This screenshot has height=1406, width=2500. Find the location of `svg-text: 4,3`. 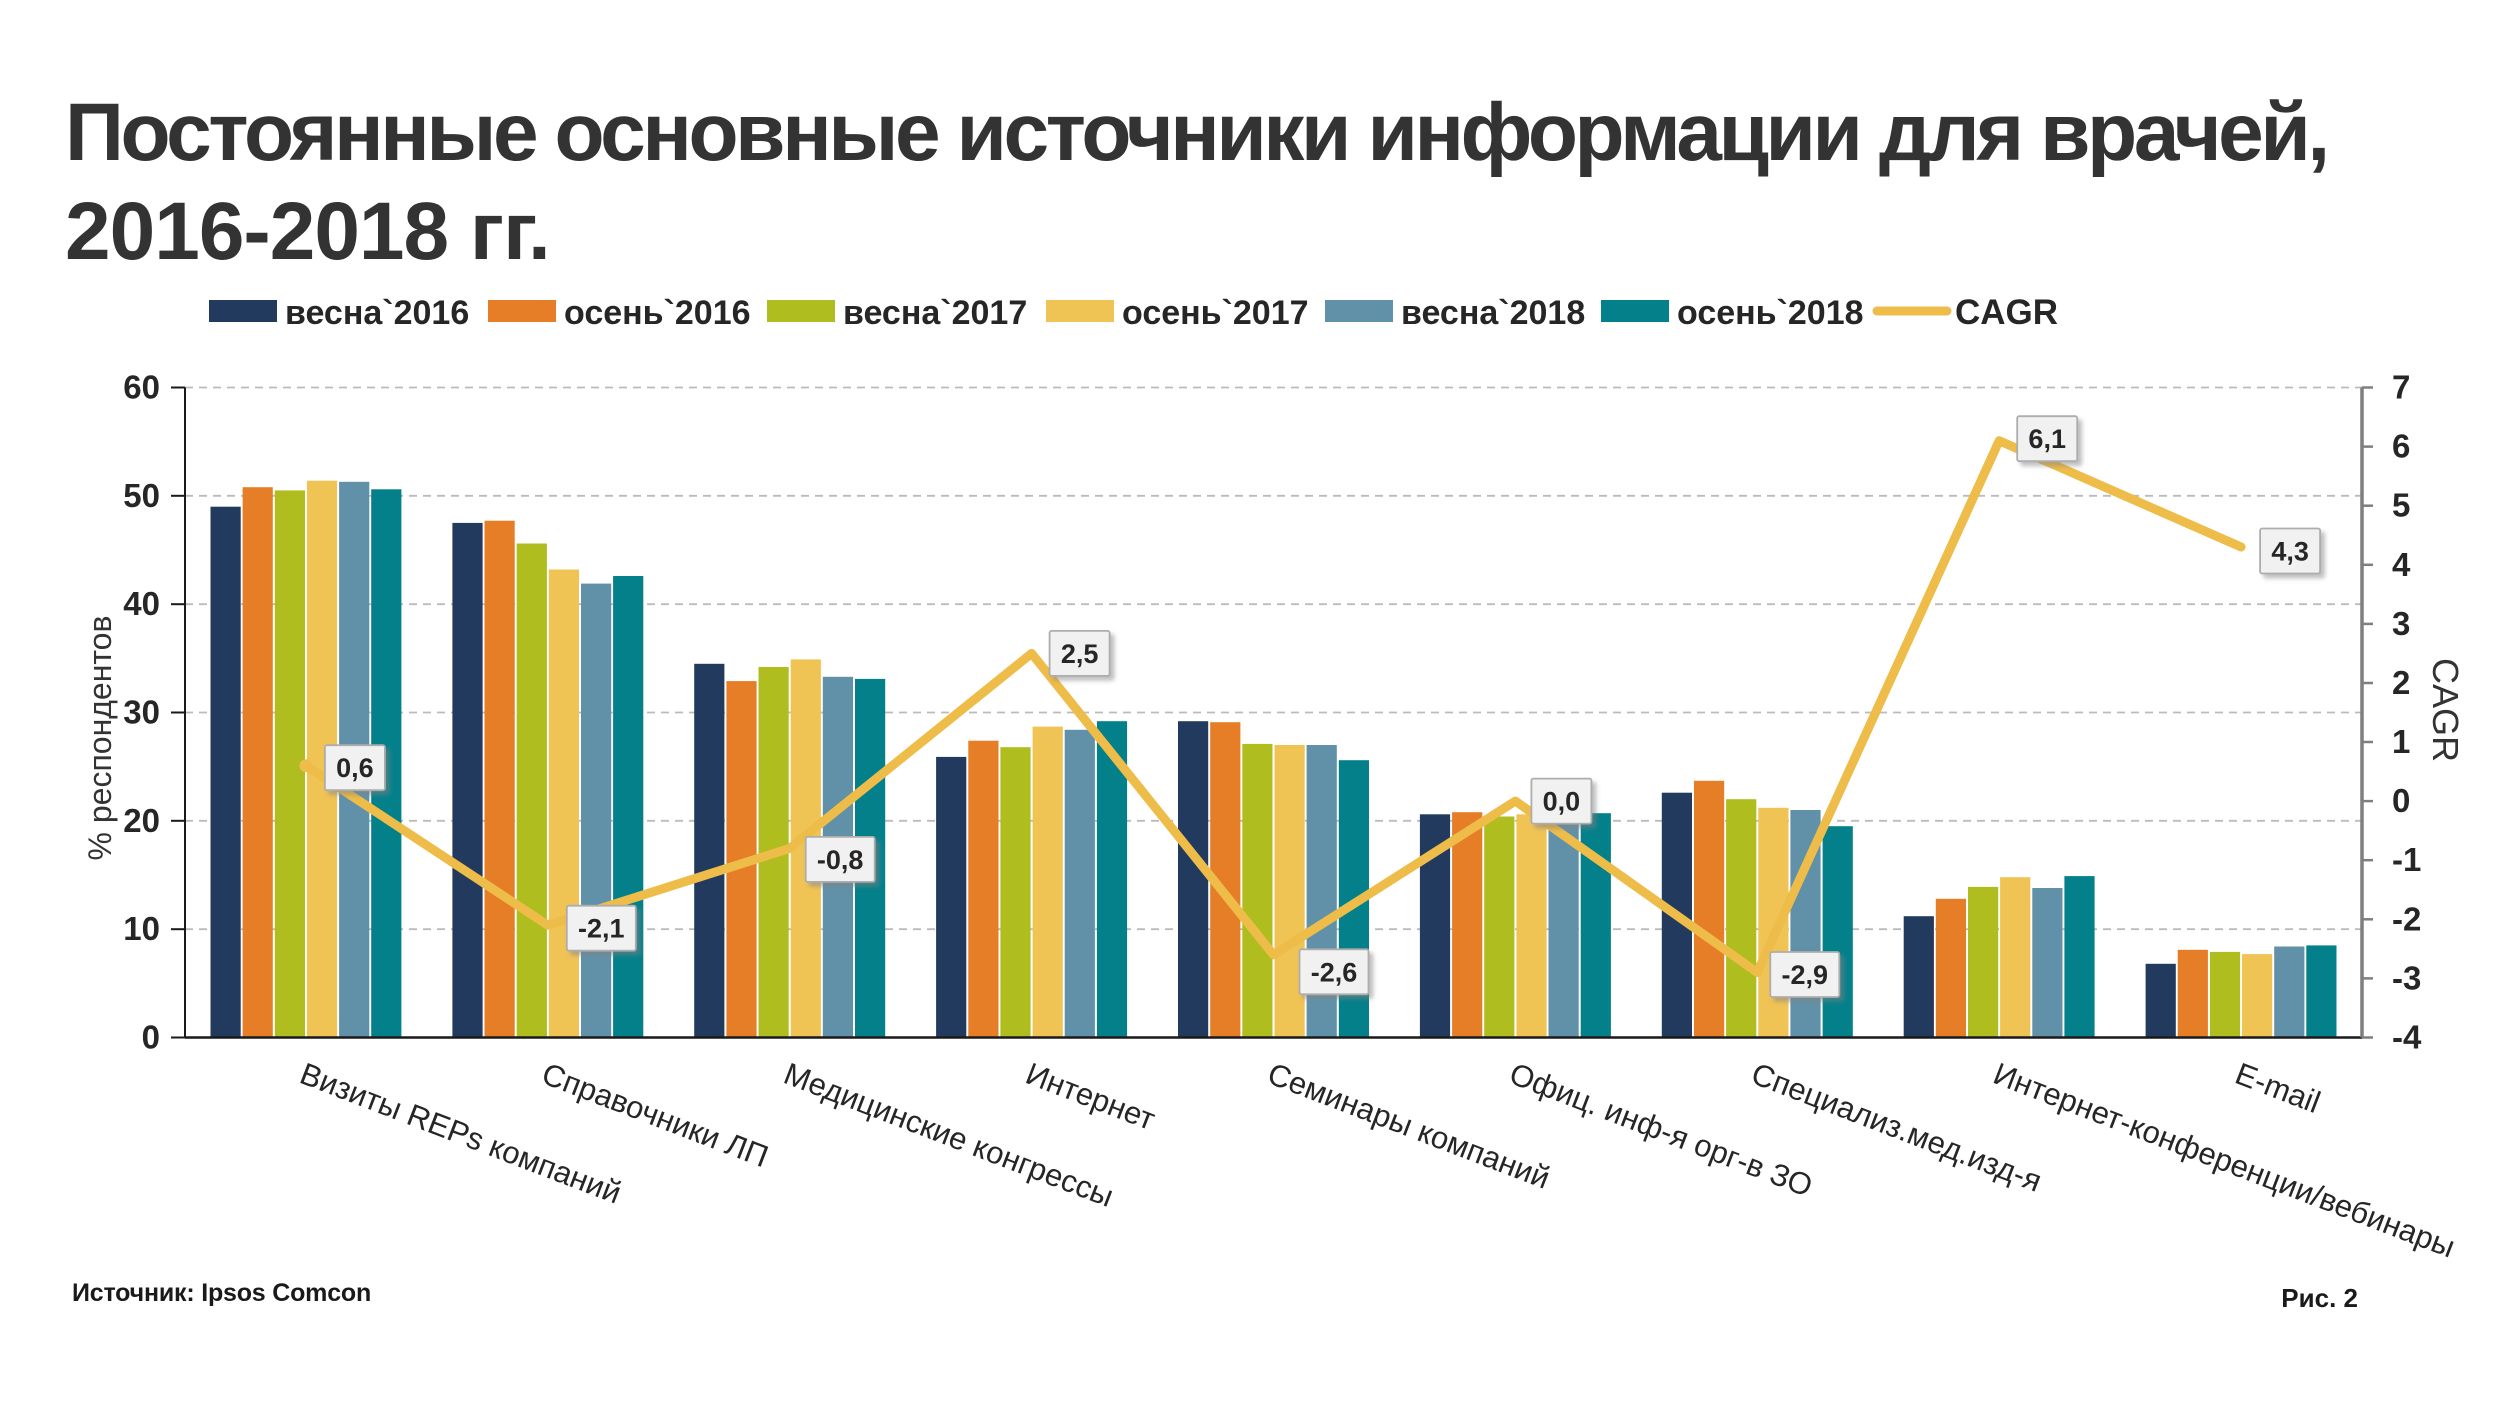

svg-text: 4,3 is located at coordinates (2290, 552).